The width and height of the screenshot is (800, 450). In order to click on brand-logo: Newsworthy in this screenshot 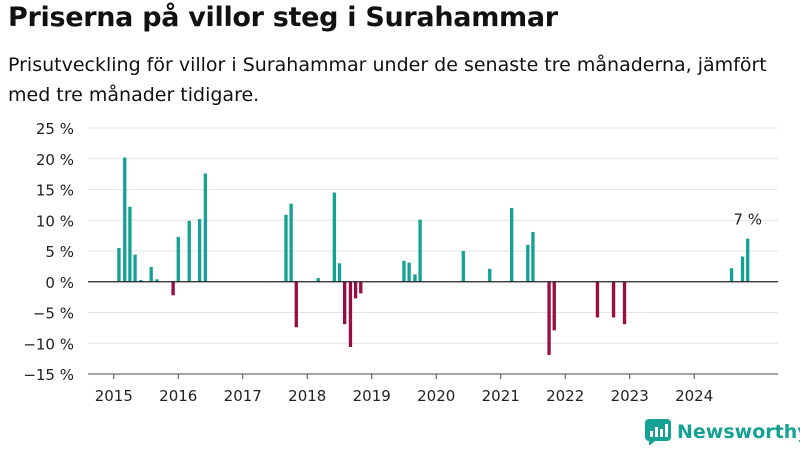, I will do `click(722, 432)`.